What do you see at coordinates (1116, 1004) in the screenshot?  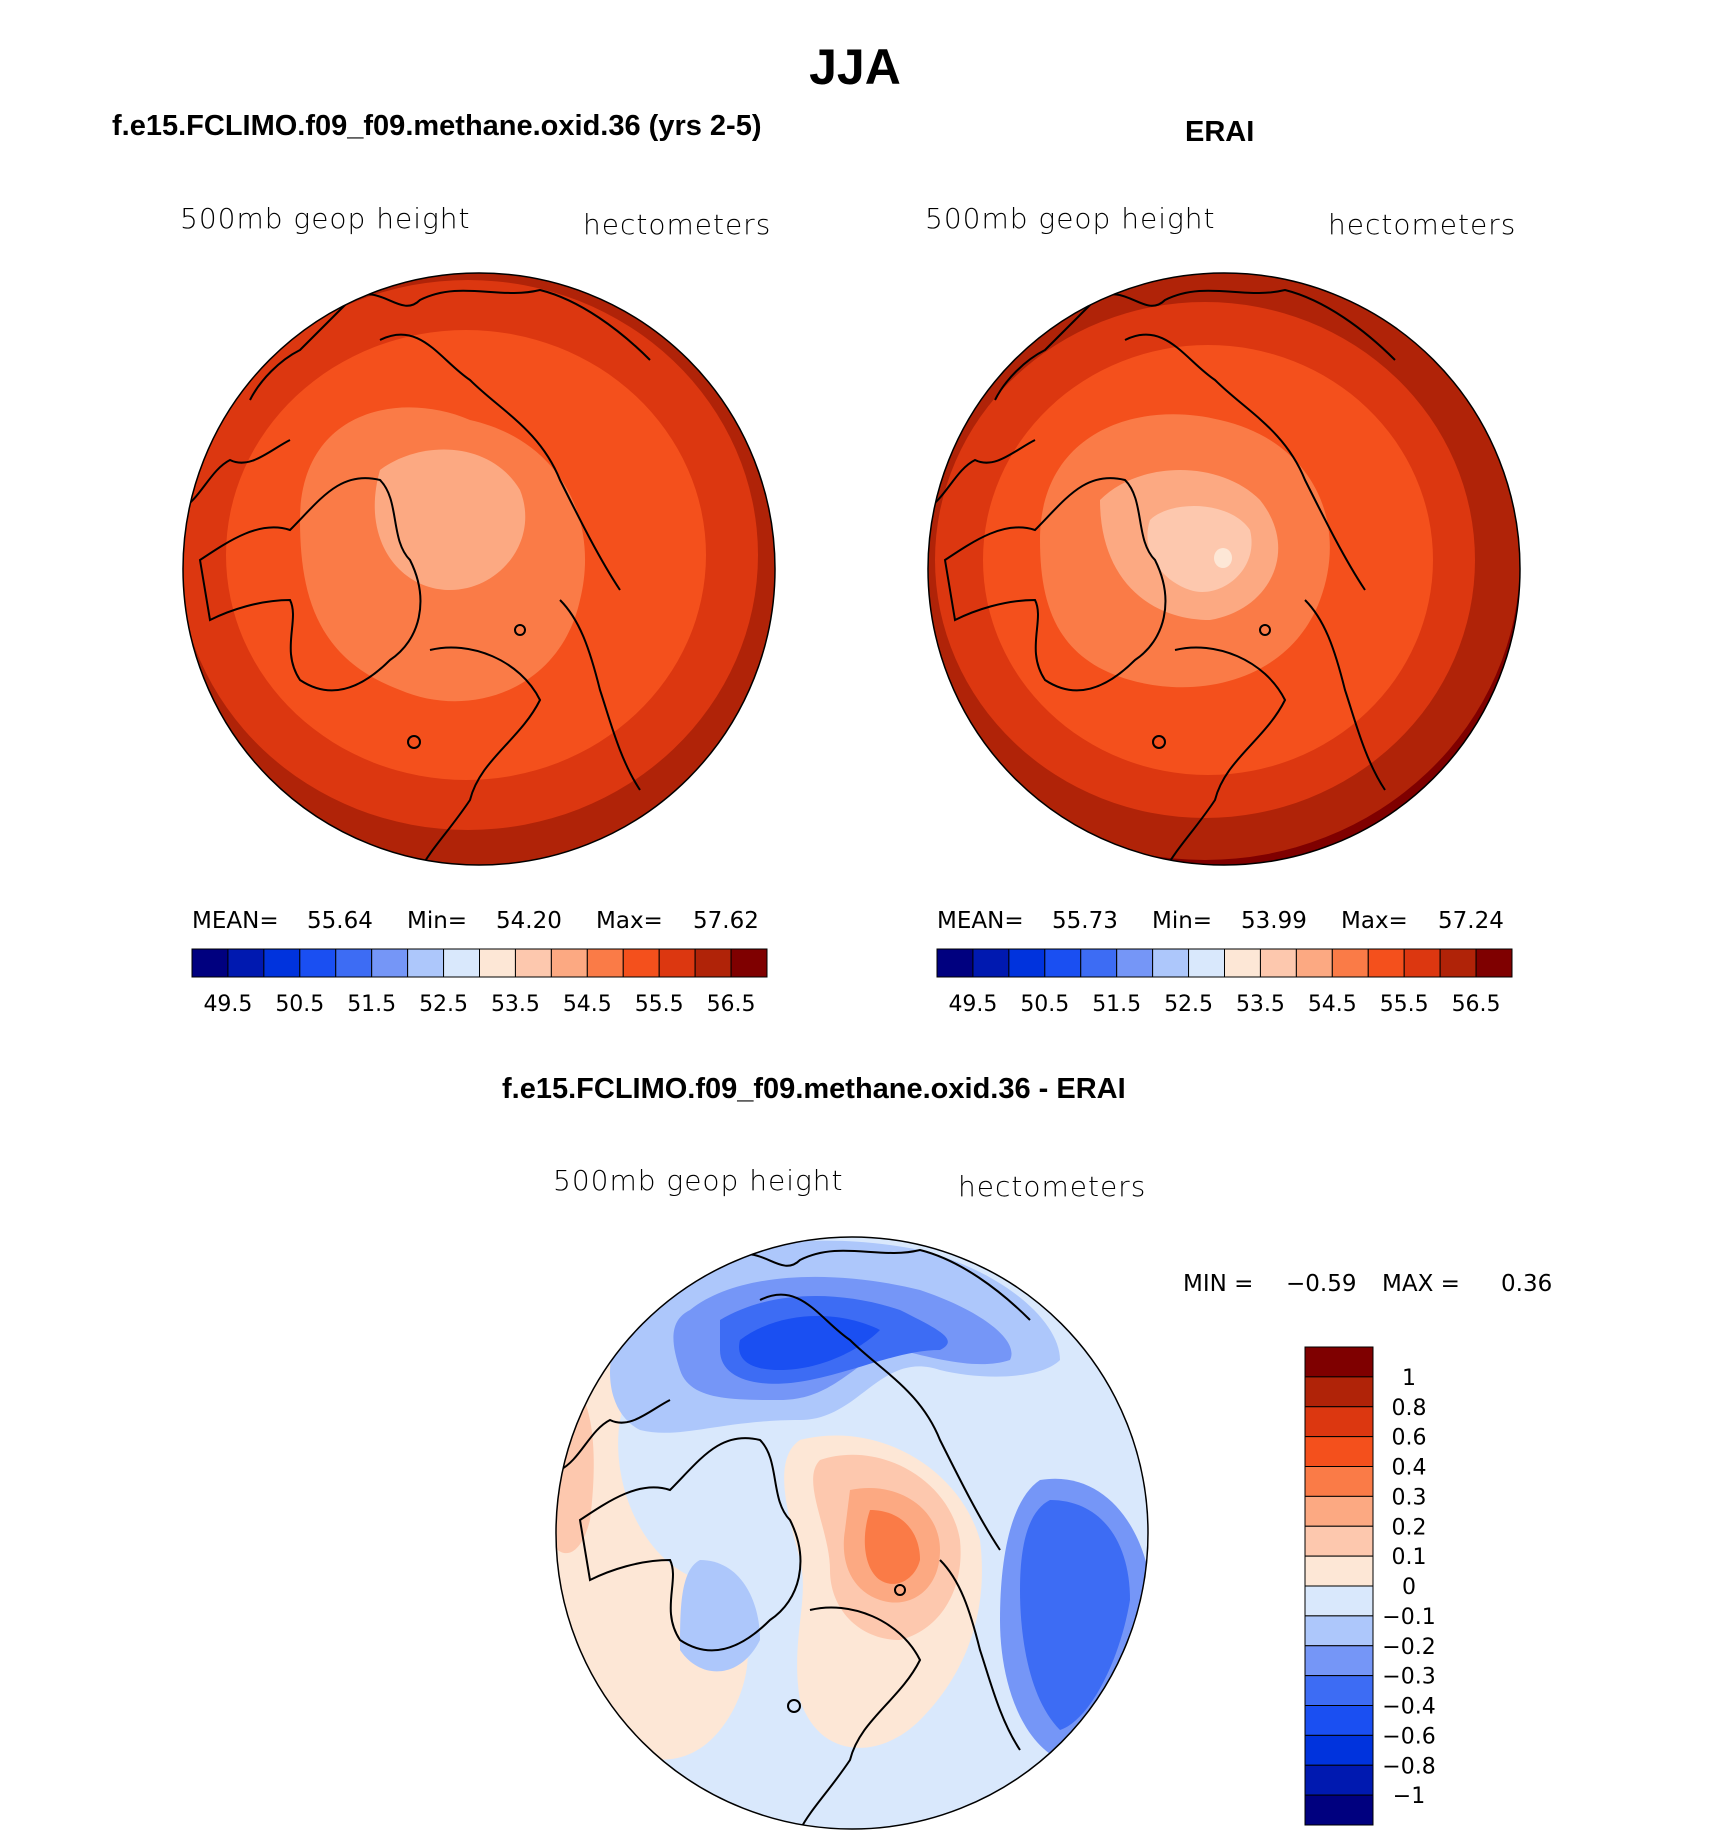 I see `obs-colorbar-tick-label: 51.5` at bounding box center [1116, 1004].